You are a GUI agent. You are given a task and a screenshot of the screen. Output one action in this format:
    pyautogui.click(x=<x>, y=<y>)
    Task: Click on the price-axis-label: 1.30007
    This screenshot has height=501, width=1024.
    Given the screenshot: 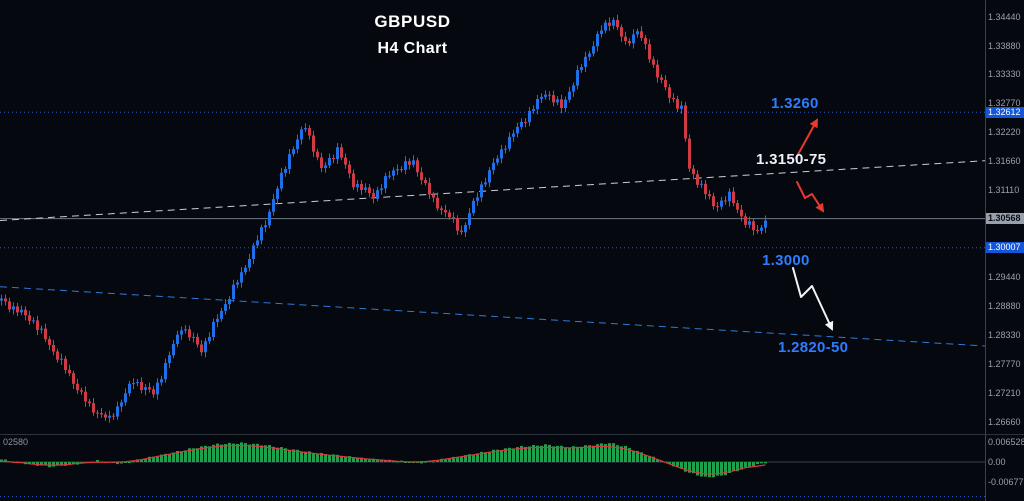 What is the action you would take?
    pyautogui.click(x=1005, y=248)
    